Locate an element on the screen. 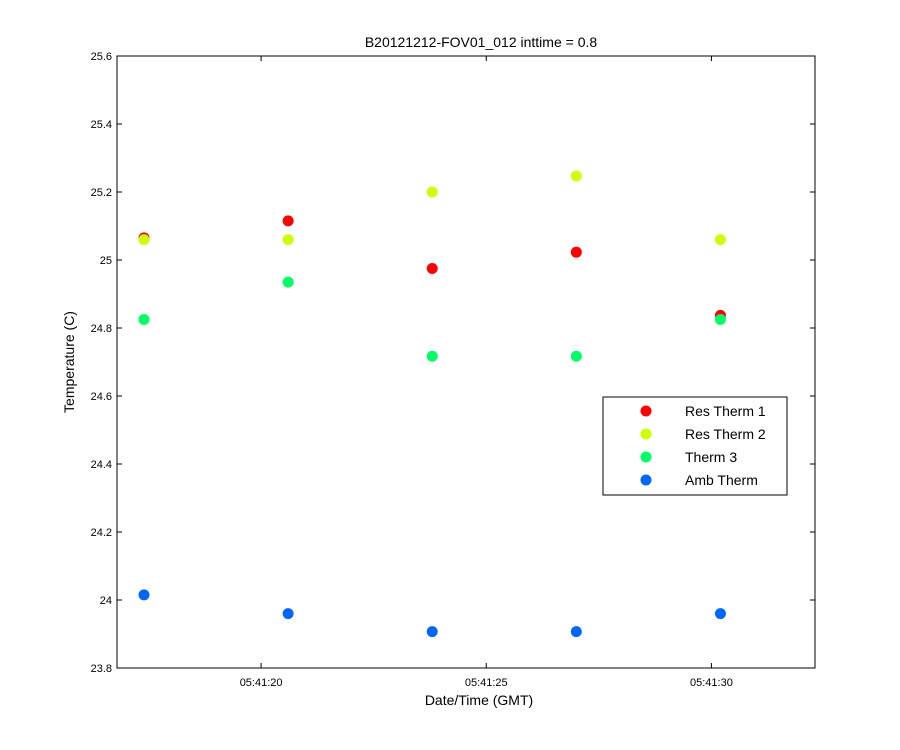 The height and width of the screenshot is (750, 900). legend: Res Therm 1 Res Therm 2 Therm 3 Amb Therm is located at coordinates (695, 446).